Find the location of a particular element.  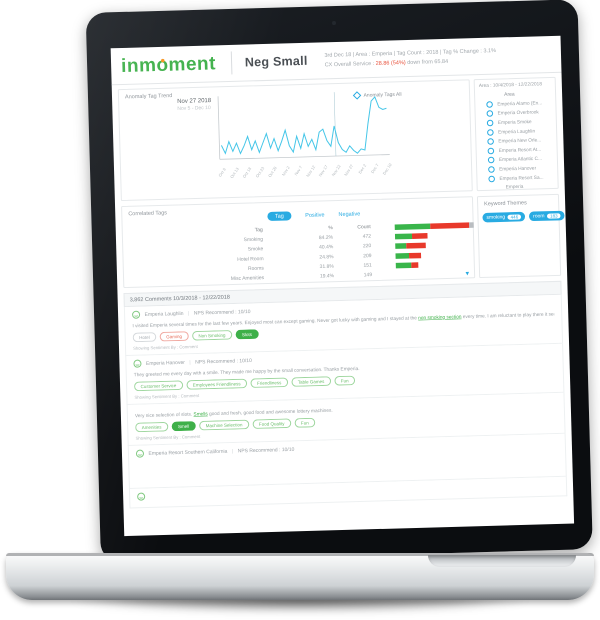

col-pct: % is located at coordinates (330, 228).